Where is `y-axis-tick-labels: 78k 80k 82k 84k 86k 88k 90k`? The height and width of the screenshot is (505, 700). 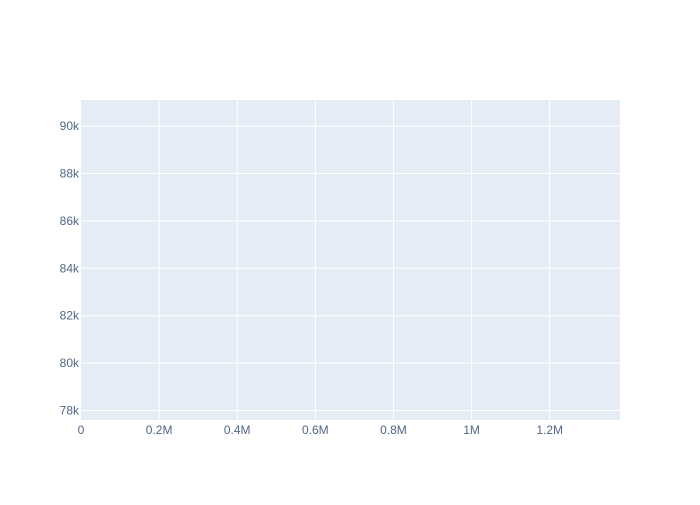
y-axis-tick-labels: 78k 80k 82k 84k 86k 88k 90k is located at coordinates (70, 268).